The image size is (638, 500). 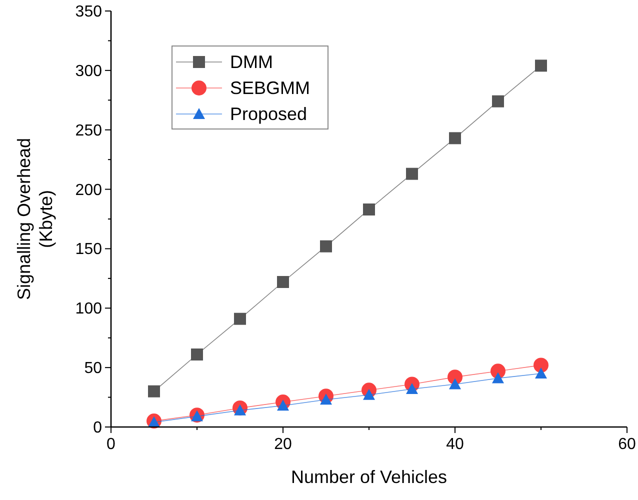 What do you see at coordinates (283, 444) in the screenshot?
I see `x-tick-label: 20` at bounding box center [283, 444].